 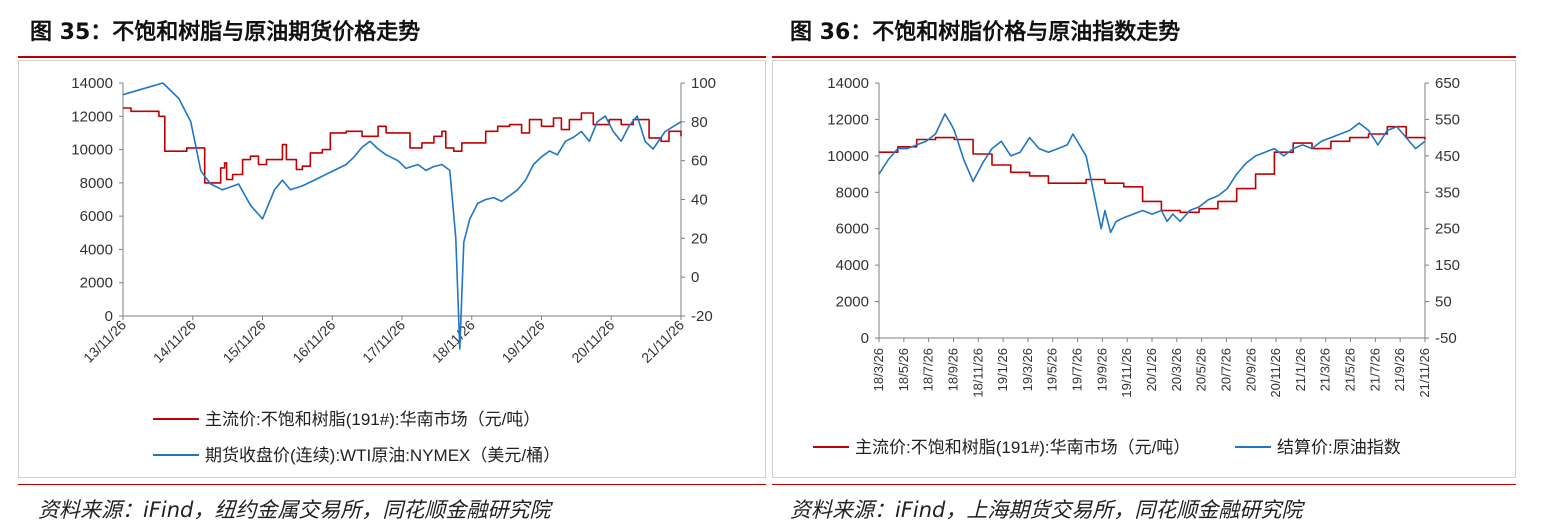 I want to click on x-tick-label: 21/7/26, so click(x=1374, y=369).